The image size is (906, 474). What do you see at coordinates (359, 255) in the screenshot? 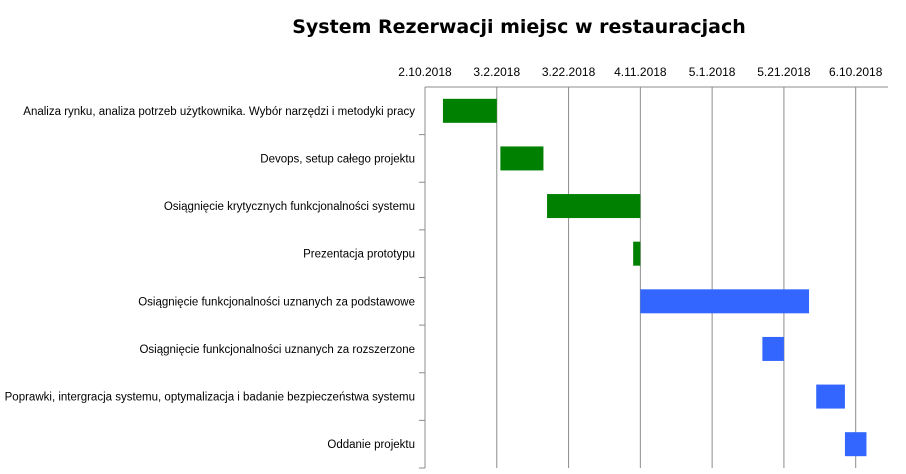
I see `task-label: Prezentacja prototypu` at bounding box center [359, 255].